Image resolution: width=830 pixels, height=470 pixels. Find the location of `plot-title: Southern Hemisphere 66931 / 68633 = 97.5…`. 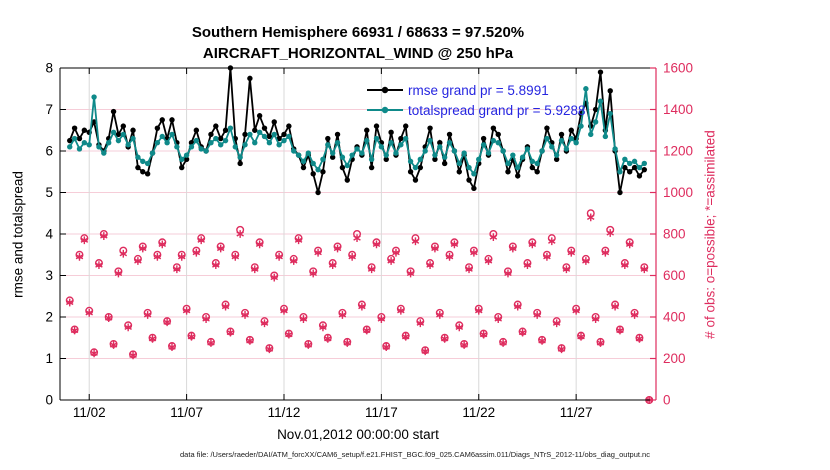

plot-title: Southern Hemisphere 66931 / 68633 = 97.5… is located at coordinates (358, 32).